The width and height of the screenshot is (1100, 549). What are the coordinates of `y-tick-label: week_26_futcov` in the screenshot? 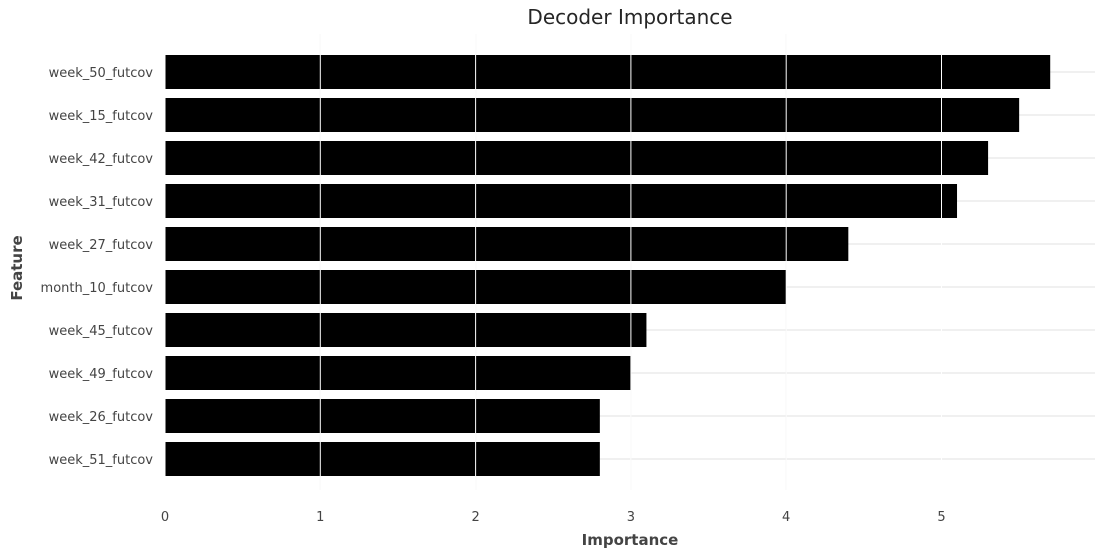 It's located at (101, 417).